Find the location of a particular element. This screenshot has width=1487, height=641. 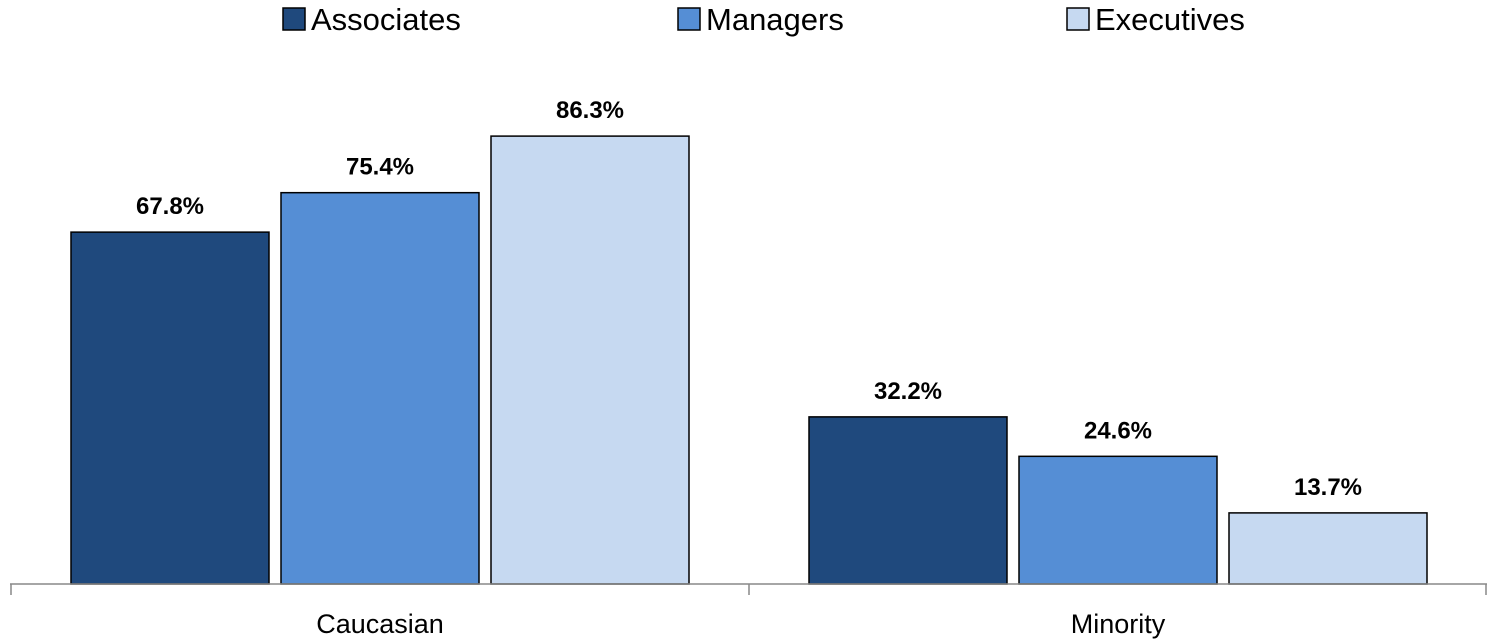

bar-managers-caucasian is located at coordinates (380, 388).